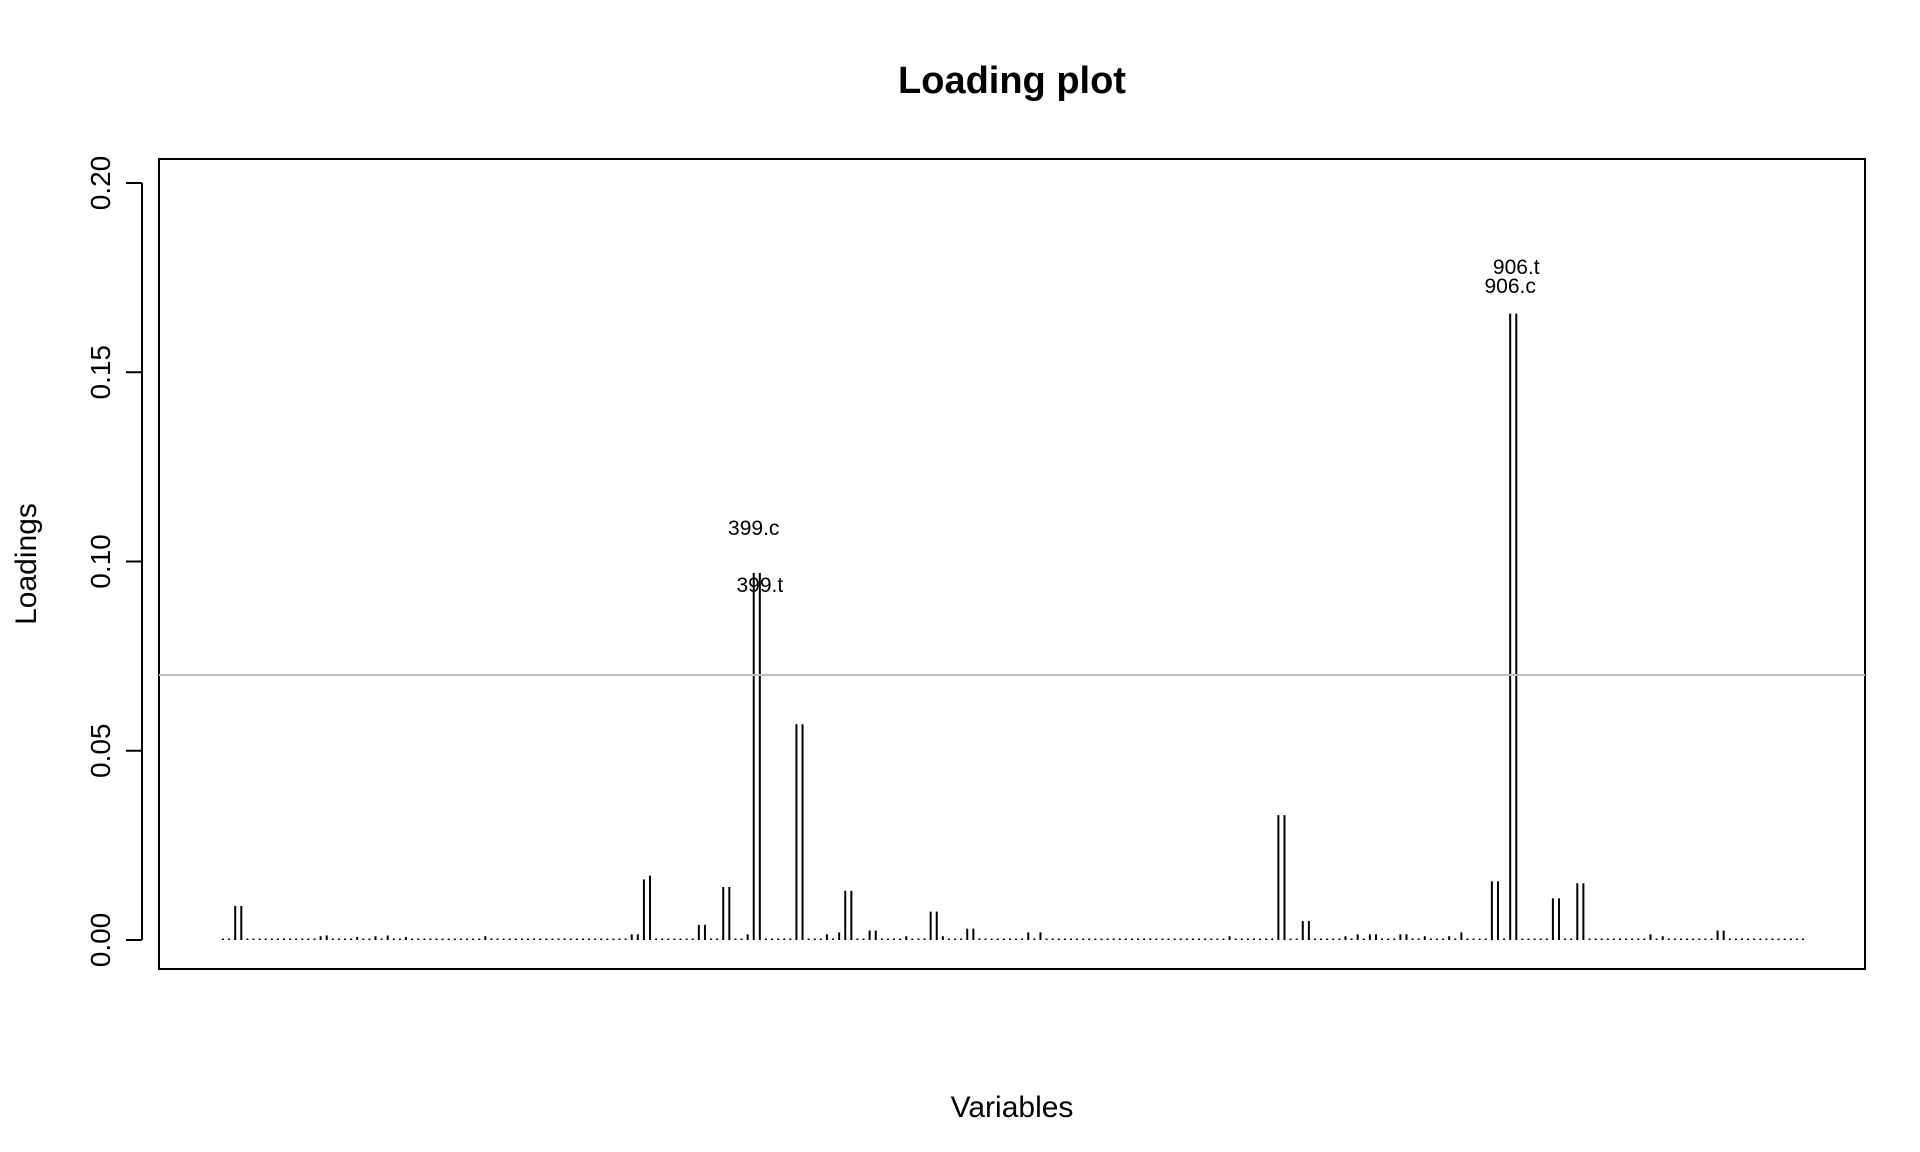  I want to click on y-tick-label: 0.00, so click(100, 940).